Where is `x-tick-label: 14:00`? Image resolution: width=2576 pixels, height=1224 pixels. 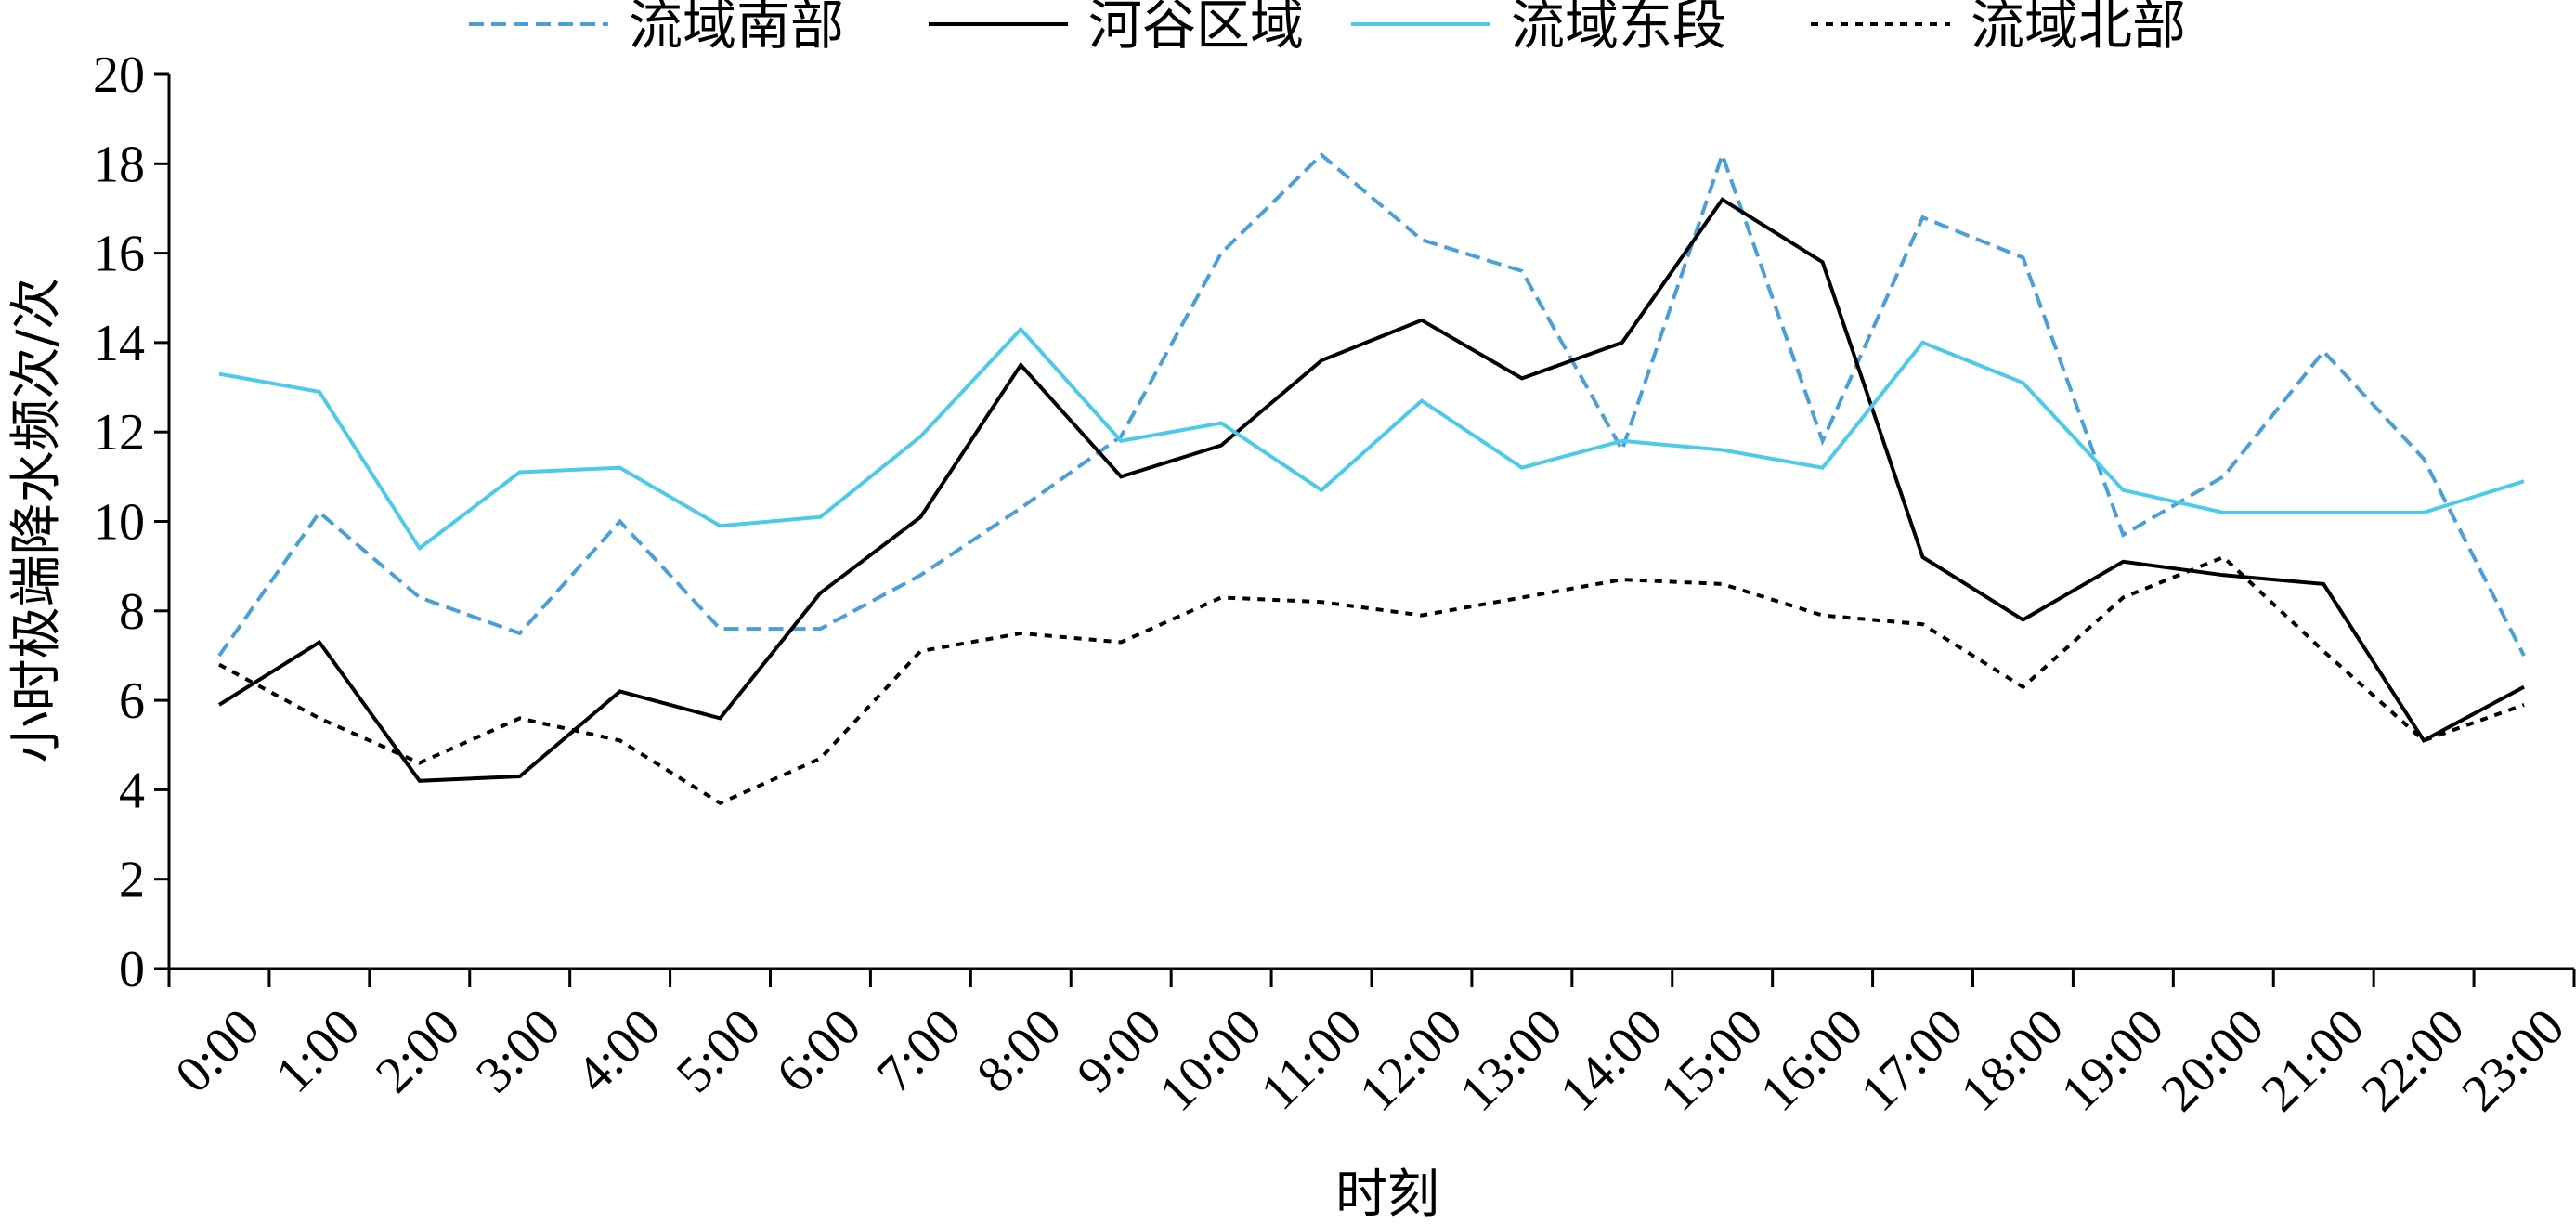 x-tick-label: 14:00 is located at coordinates (1611, 1060).